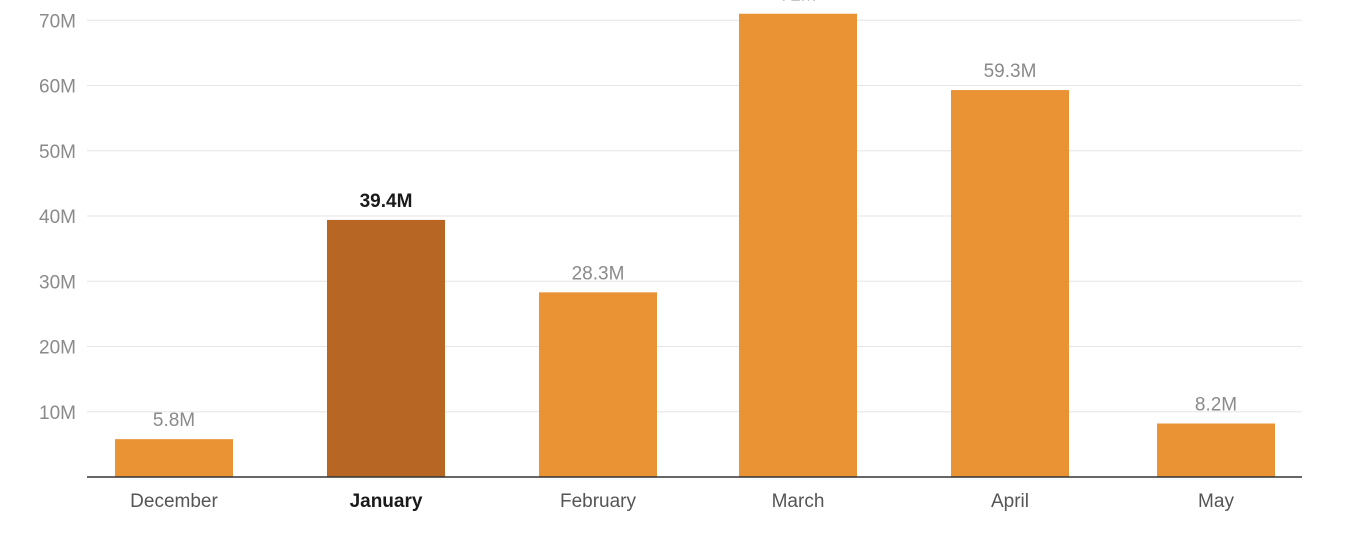 The height and width of the screenshot is (550, 1370). Describe the element at coordinates (57, 87) in the screenshot. I see `y-tick-label: 60M` at that location.